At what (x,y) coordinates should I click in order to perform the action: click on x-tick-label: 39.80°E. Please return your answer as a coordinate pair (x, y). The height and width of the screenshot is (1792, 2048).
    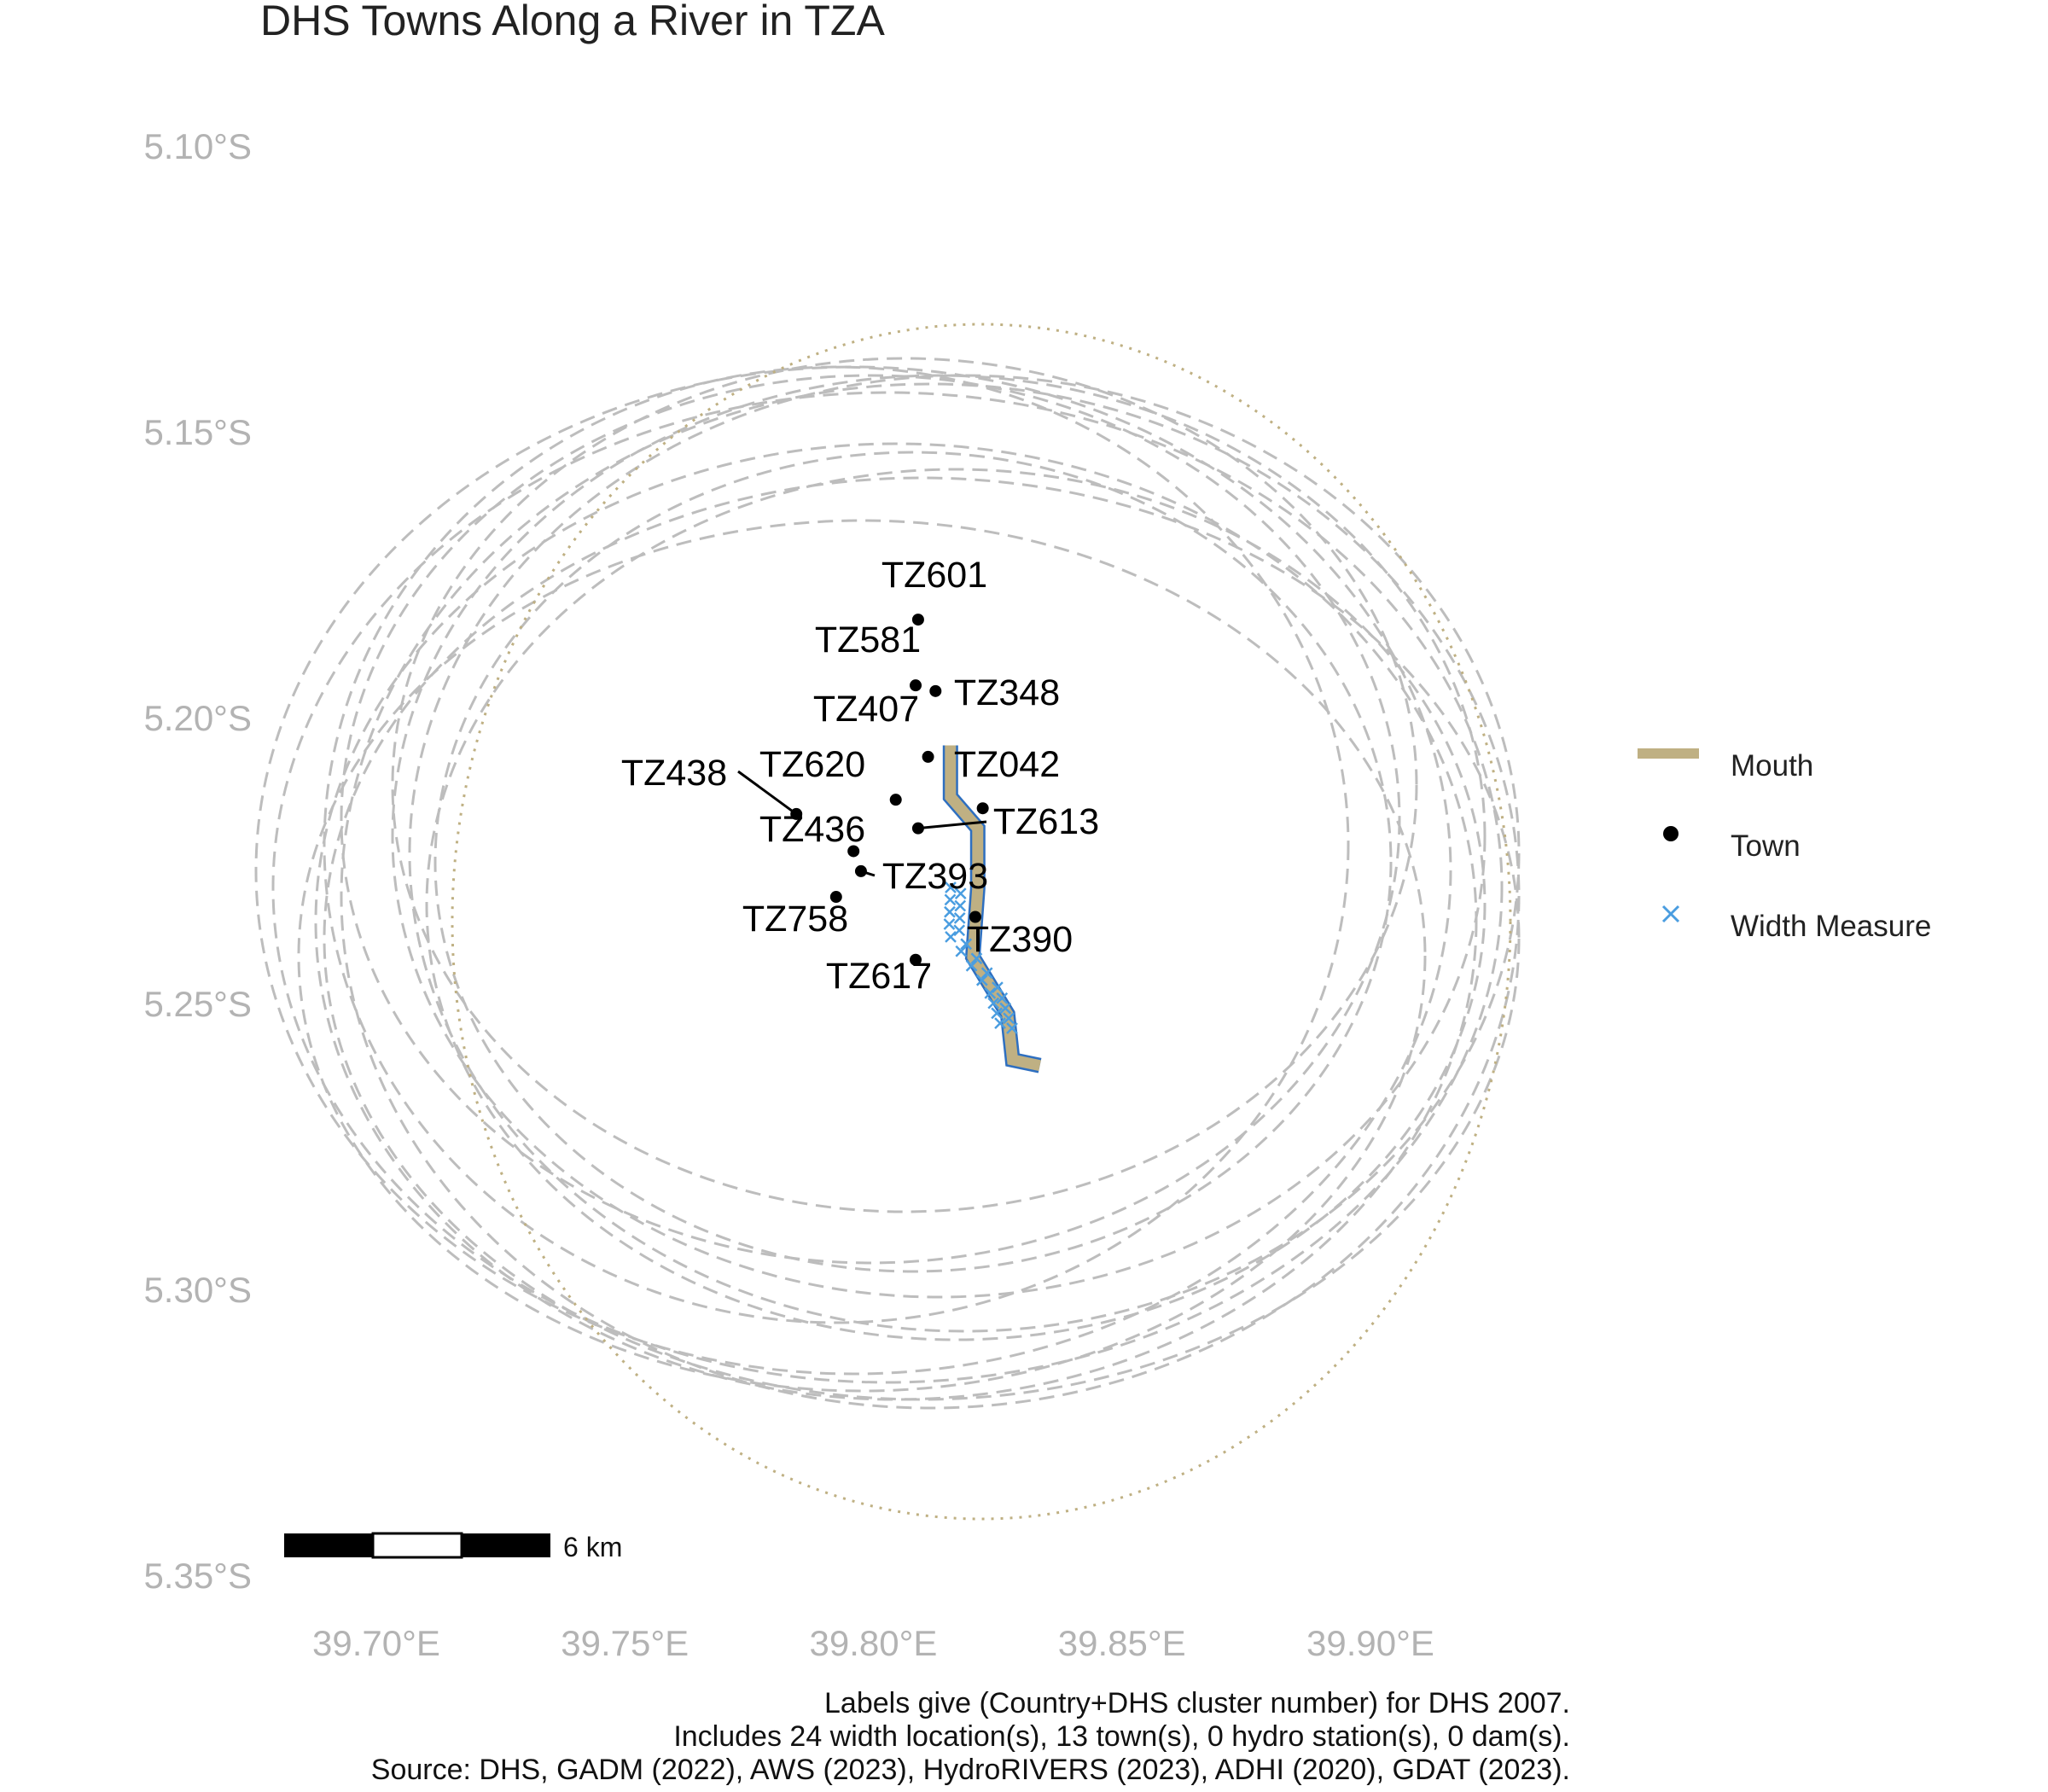
    Looking at the image, I should click on (874, 1643).